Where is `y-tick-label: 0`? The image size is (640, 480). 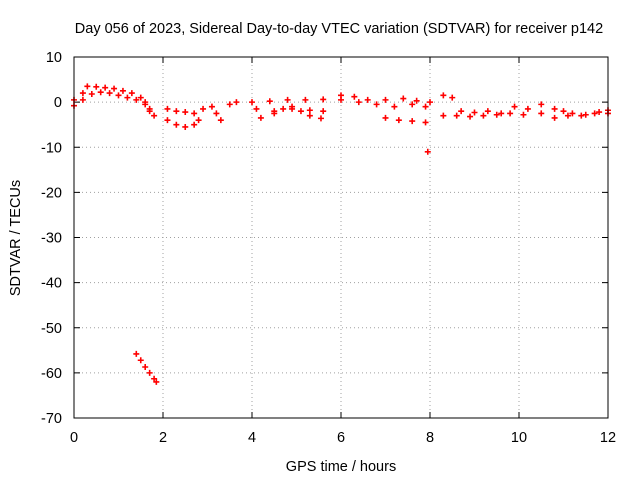 y-tick-label: 0 is located at coordinates (58, 103).